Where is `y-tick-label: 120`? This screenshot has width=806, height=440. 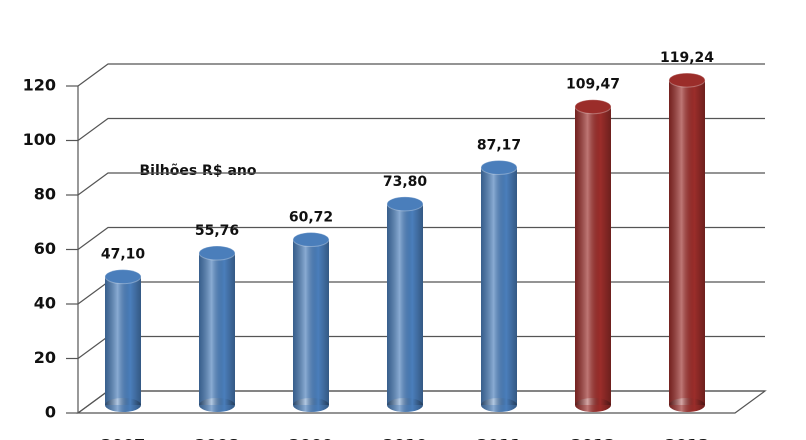
y-tick-label: 120 is located at coordinates (39, 85).